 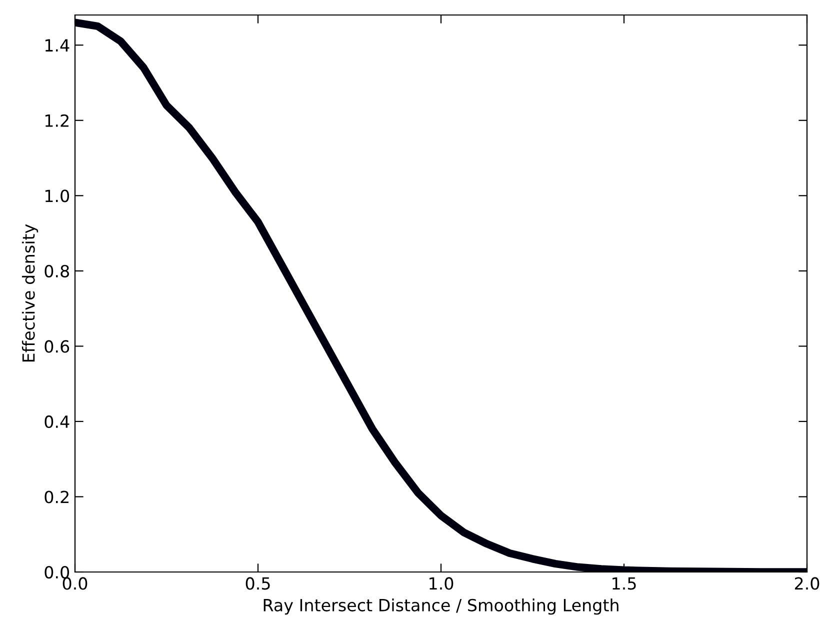 What do you see at coordinates (57, 572) in the screenshot?
I see `y-tick-label: 0.0` at bounding box center [57, 572].